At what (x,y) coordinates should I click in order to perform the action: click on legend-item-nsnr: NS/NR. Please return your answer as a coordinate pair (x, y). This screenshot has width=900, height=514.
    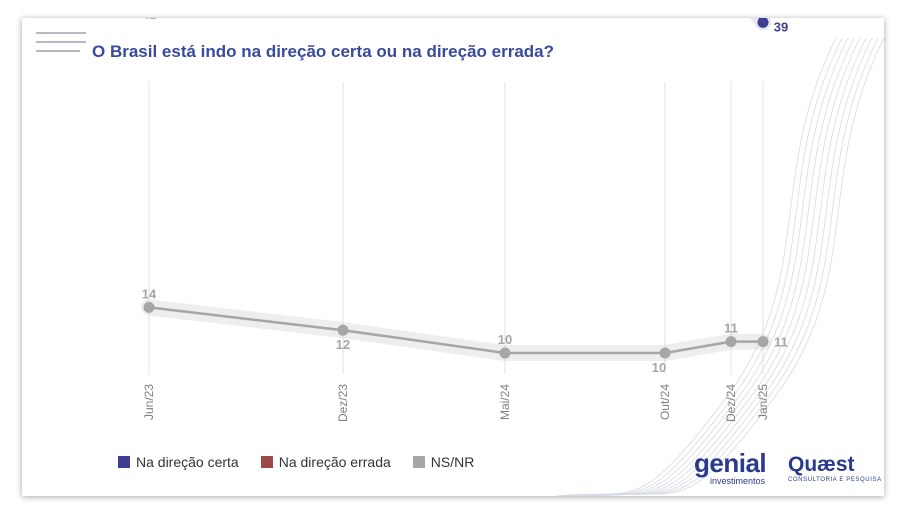
    Looking at the image, I should click on (443, 462).